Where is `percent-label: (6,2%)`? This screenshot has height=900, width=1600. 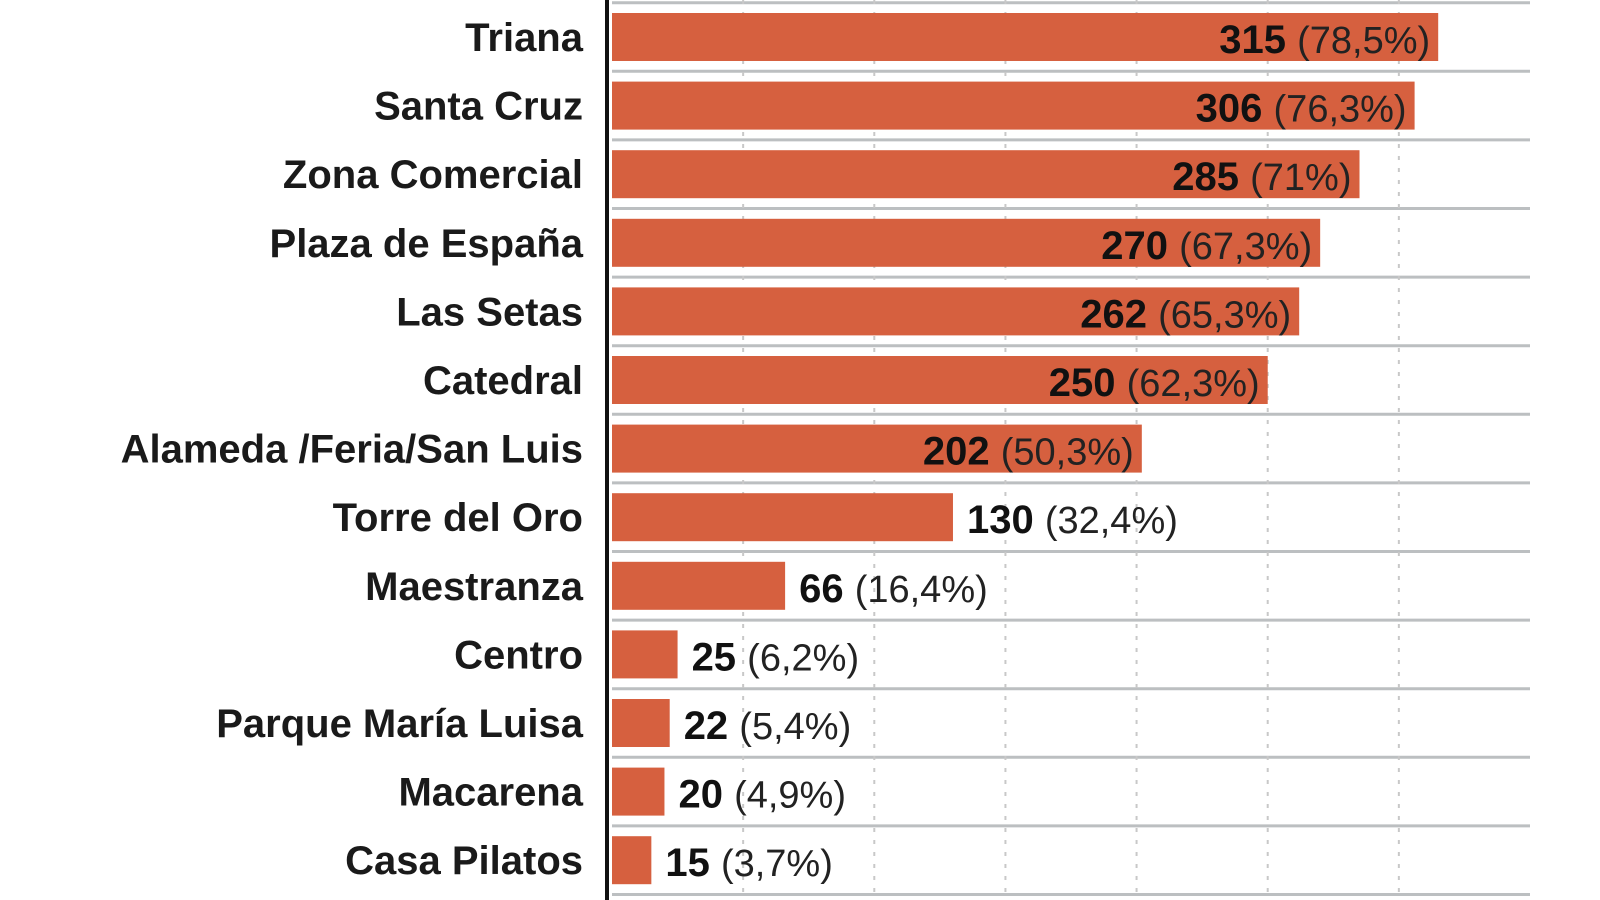
percent-label: (6,2%) is located at coordinates (803, 658).